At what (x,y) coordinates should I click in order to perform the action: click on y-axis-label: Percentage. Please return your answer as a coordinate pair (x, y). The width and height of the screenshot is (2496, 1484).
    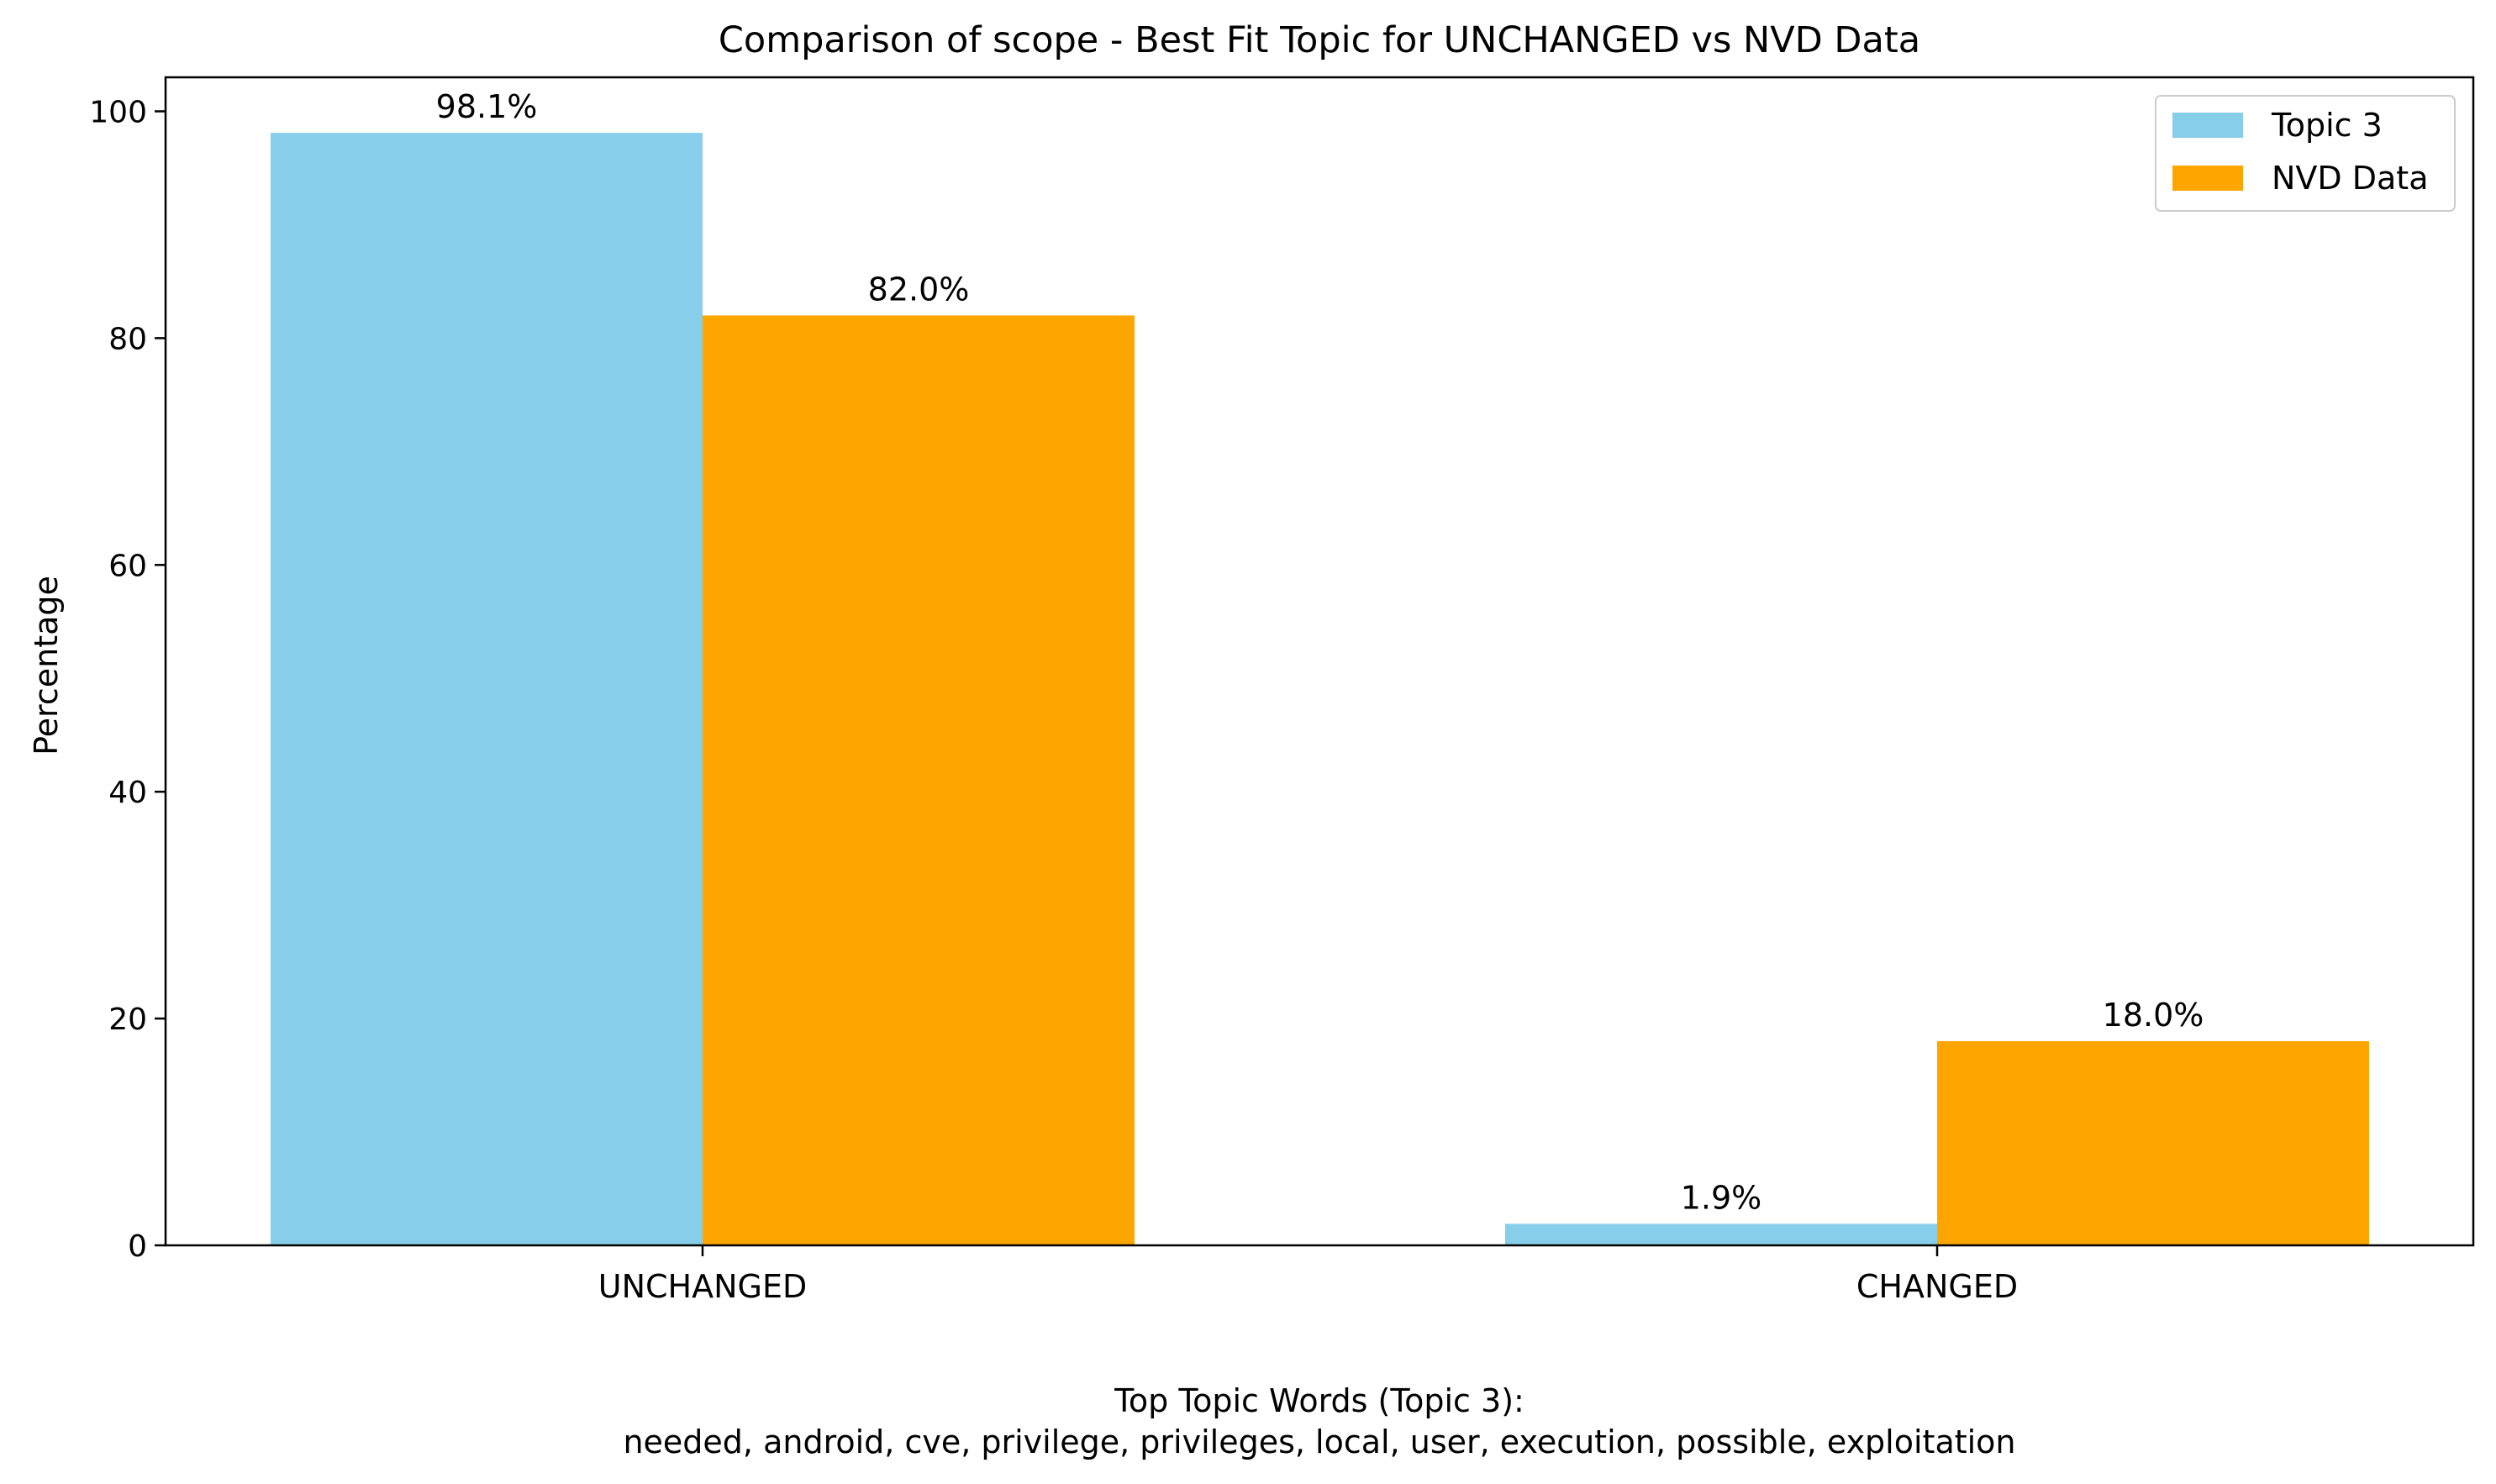
    Looking at the image, I should click on (47, 665).